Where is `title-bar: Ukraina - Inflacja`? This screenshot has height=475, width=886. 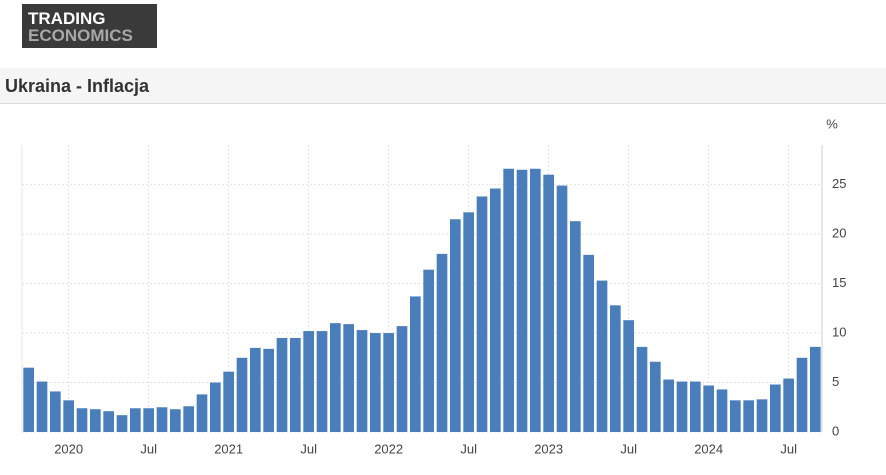 title-bar: Ukraina - Inflacja is located at coordinates (443, 86).